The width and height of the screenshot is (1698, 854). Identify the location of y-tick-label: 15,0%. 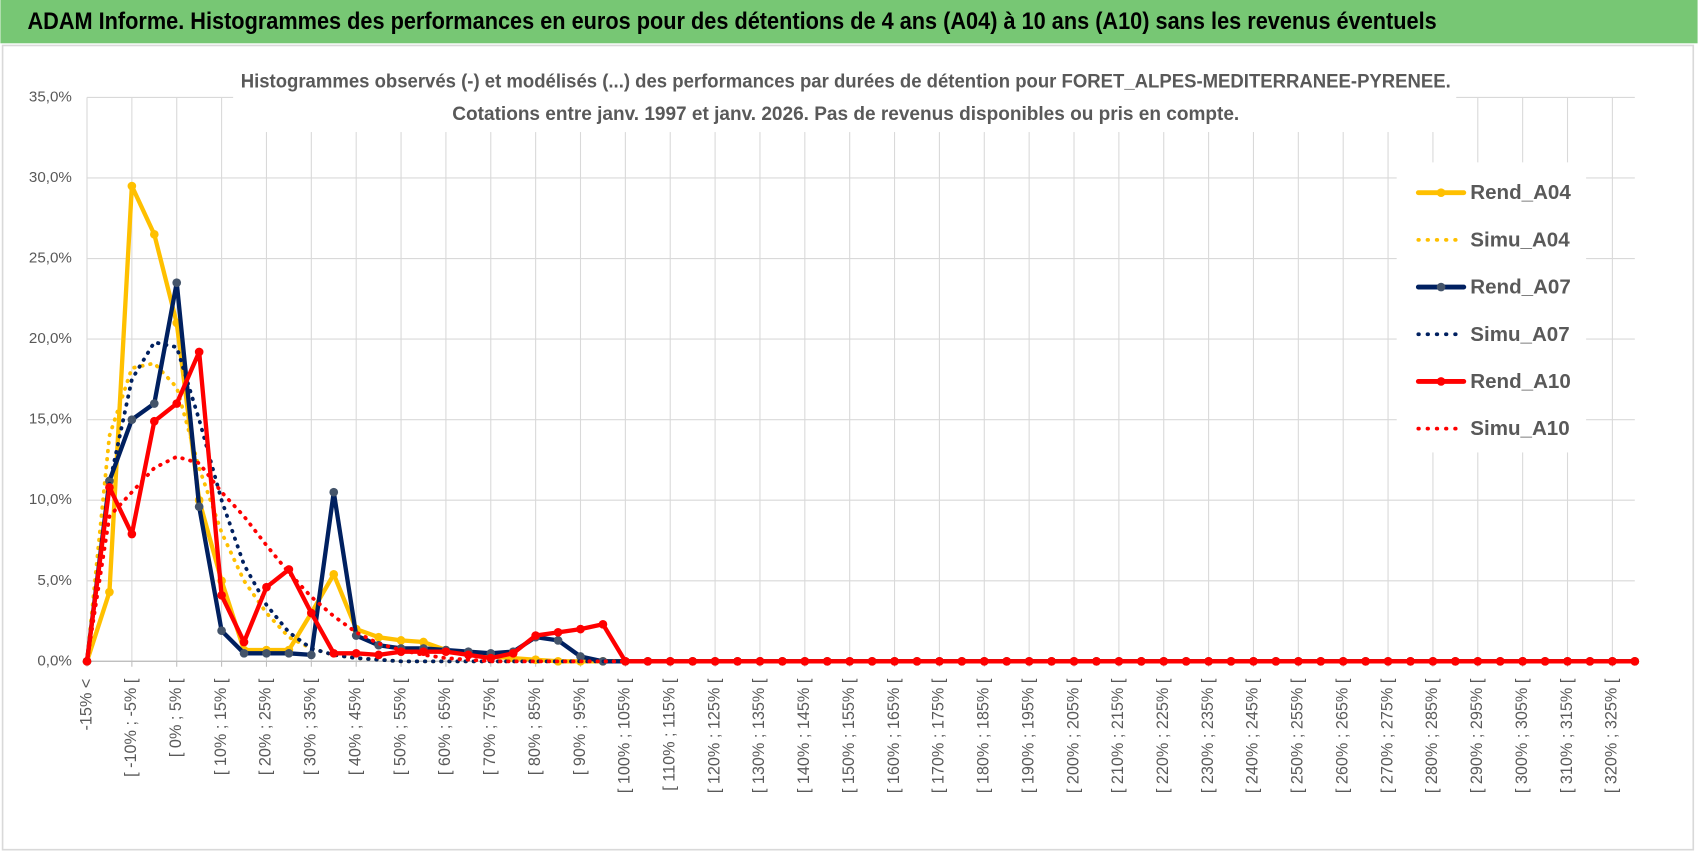
(50, 419).